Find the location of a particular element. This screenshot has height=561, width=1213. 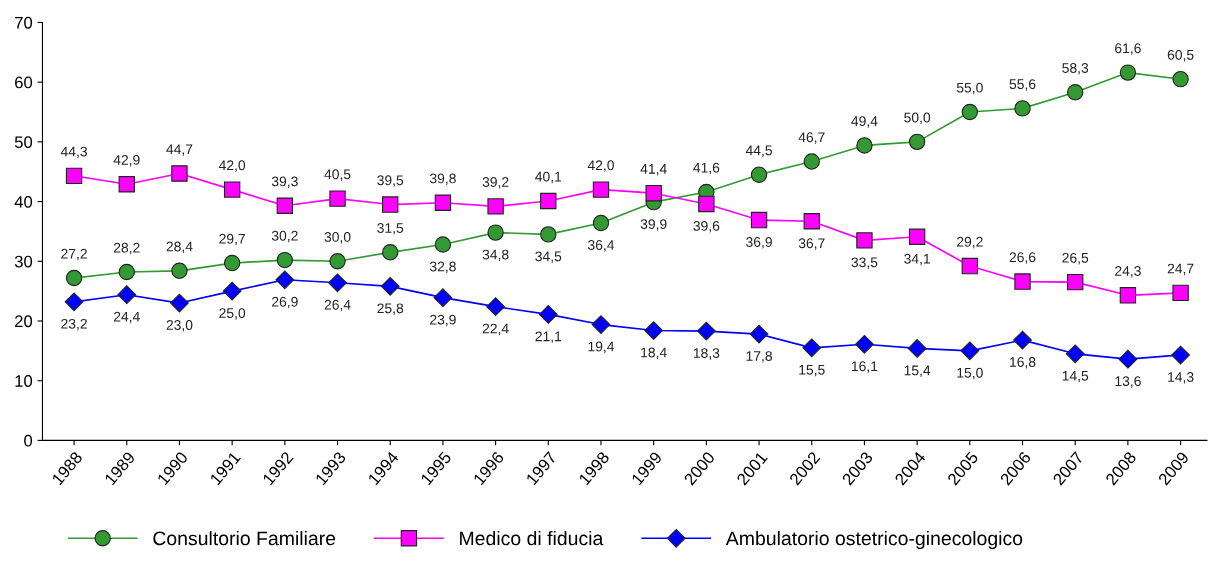

data-label: 55,6 is located at coordinates (1022, 85).